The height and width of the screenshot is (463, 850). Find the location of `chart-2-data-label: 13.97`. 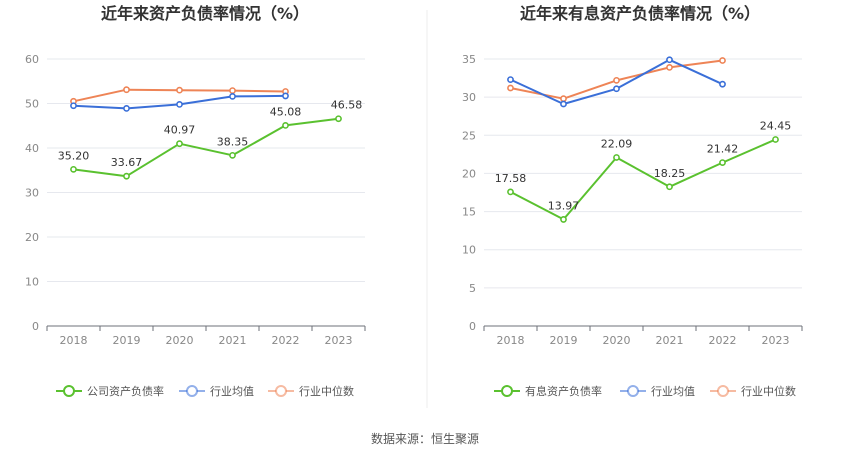

chart-2-data-label: 13.97 is located at coordinates (564, 205).